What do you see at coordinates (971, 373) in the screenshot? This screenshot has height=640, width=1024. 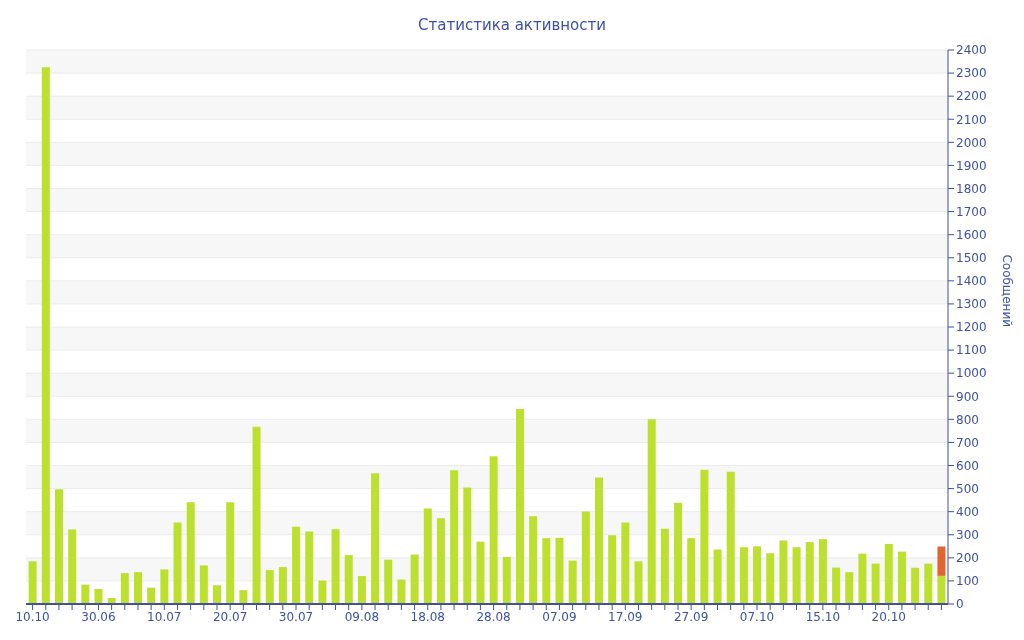 I see `y-tick-label: 1000` at bounding box center [971, 373].